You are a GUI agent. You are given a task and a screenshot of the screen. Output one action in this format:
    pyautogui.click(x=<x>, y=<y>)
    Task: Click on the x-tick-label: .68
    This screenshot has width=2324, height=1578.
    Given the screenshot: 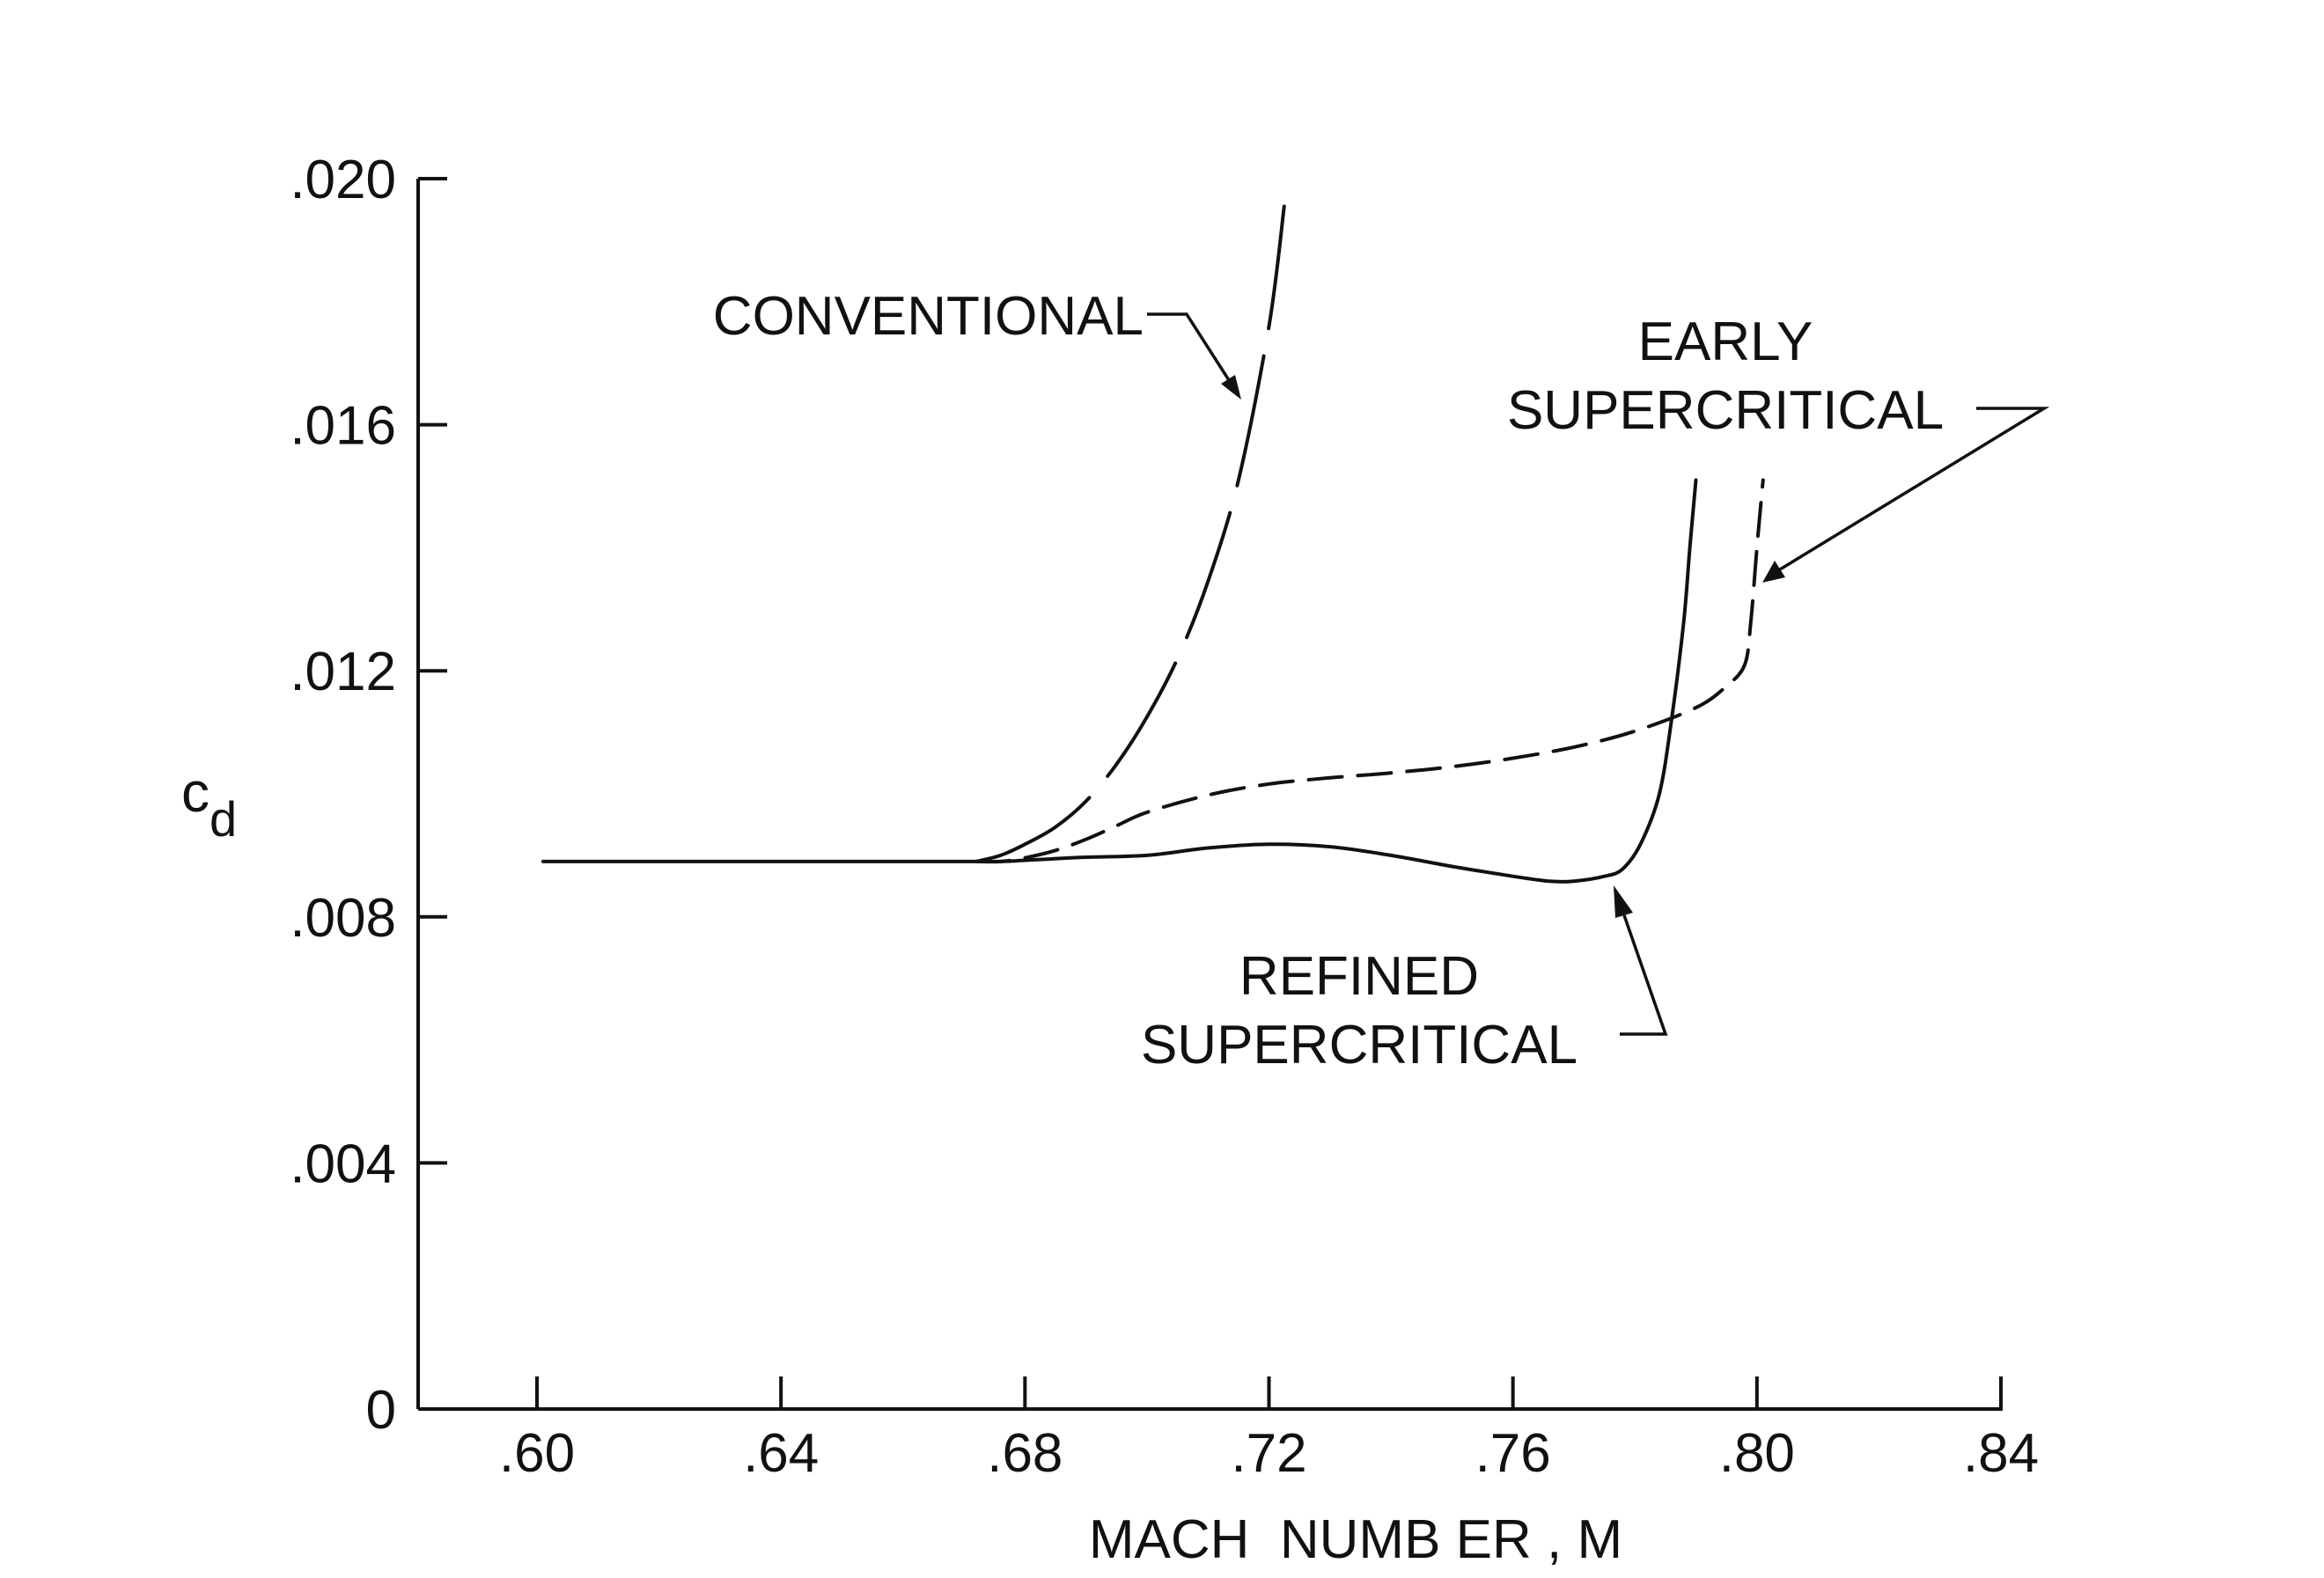 What is the action you would take?
    pyautogui.click(x=1025, y=1453)
    